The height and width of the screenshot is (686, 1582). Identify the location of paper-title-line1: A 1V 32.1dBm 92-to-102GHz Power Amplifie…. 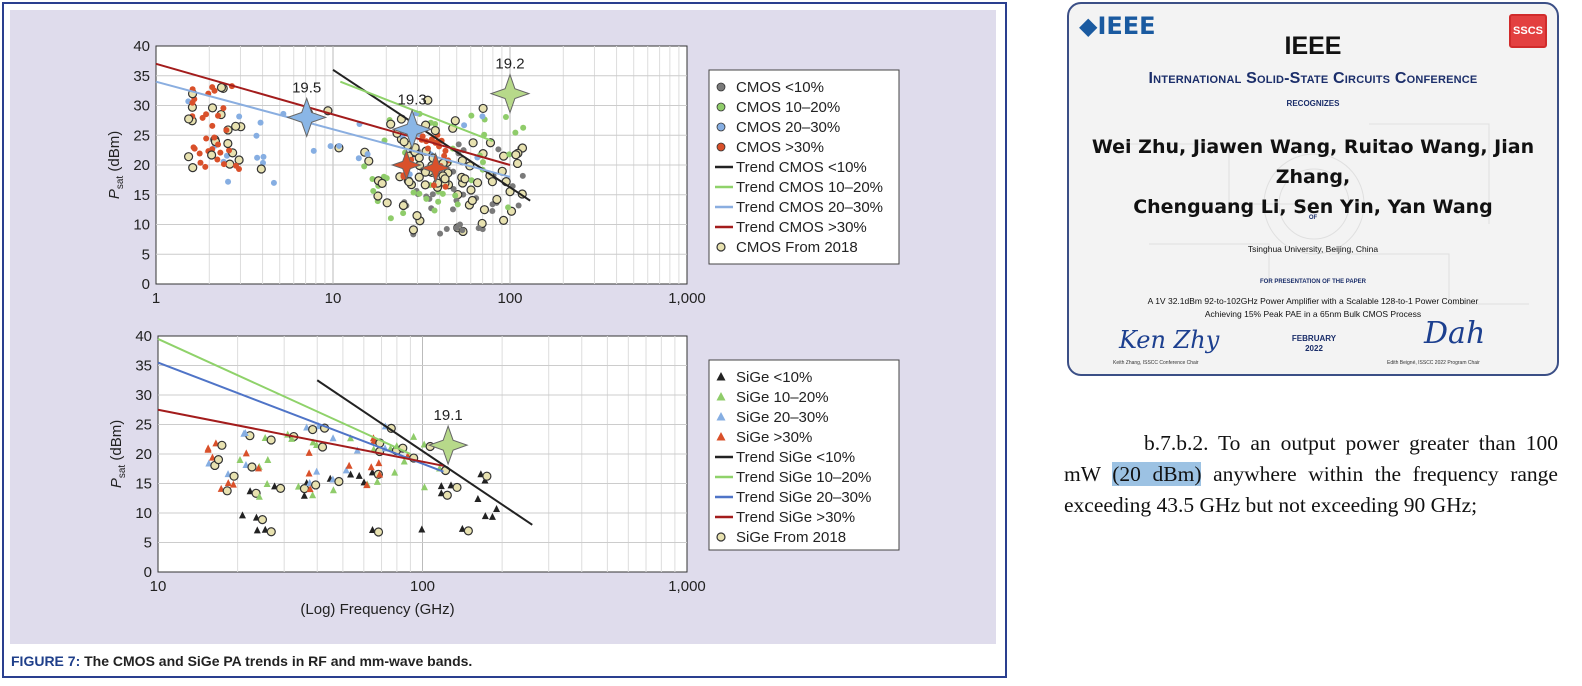
(1313, 301).